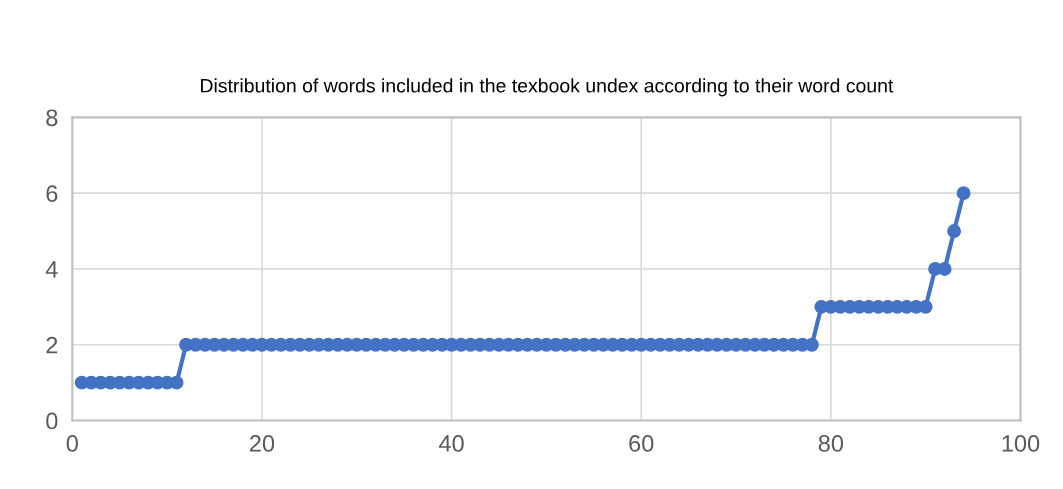  Describe the element at coordinates (831, 443) in the screenshot. I see `x-tick-label: 80` at that location.